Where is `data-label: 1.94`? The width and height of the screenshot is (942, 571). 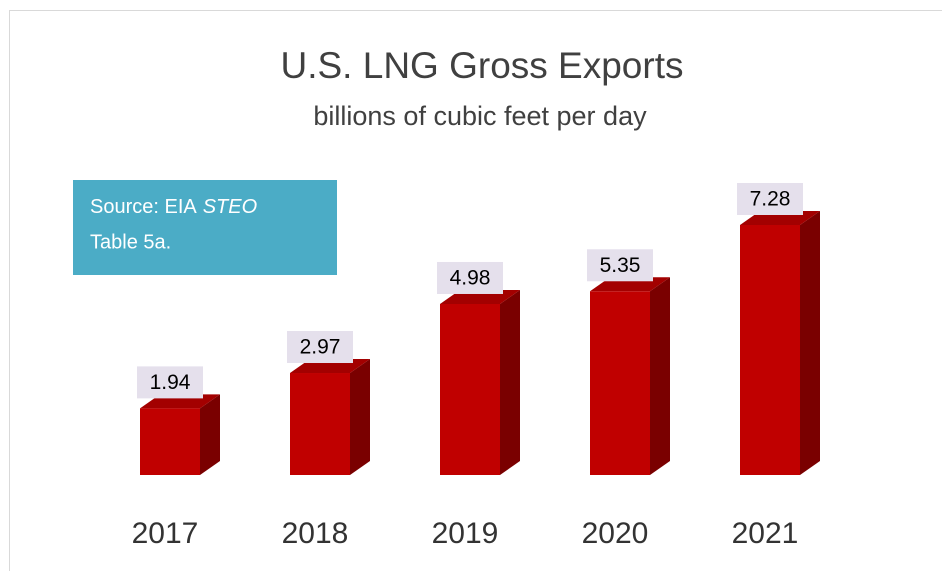
data-label: 1.94 is located at coordinates (170, 382).